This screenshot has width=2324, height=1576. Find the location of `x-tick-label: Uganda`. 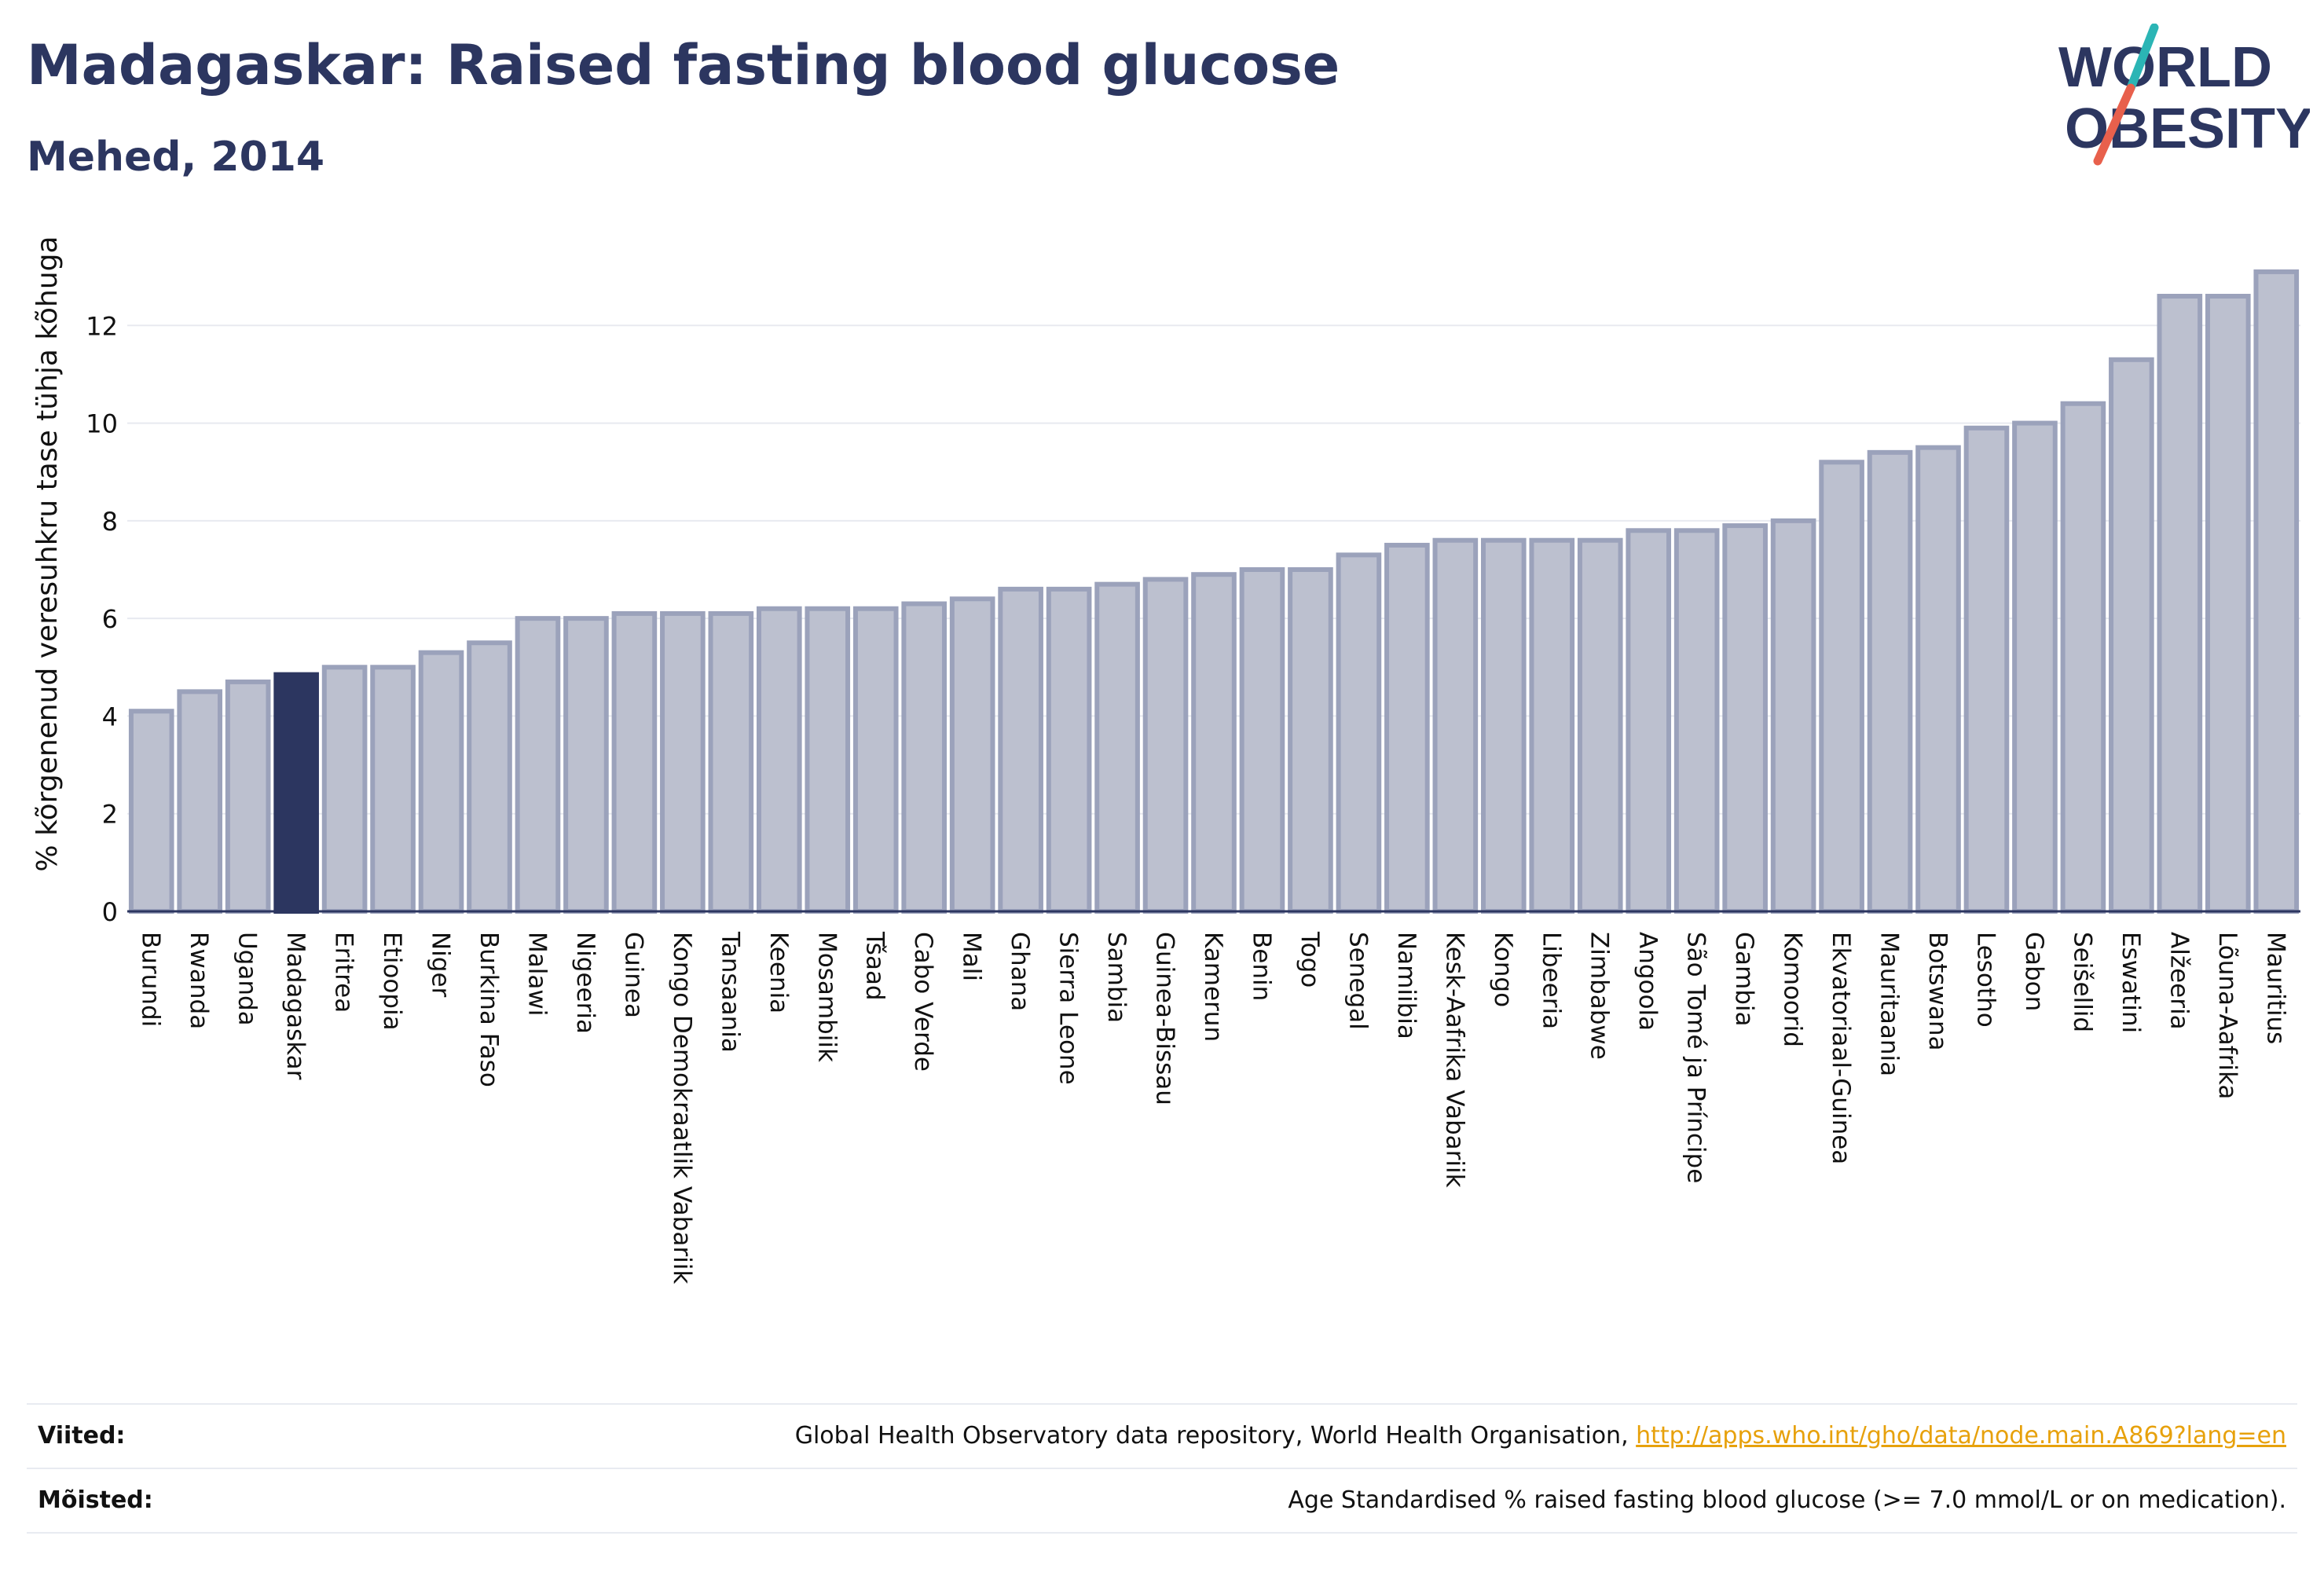

x-tick-label: Uganda is located at coordinates (247, 979).